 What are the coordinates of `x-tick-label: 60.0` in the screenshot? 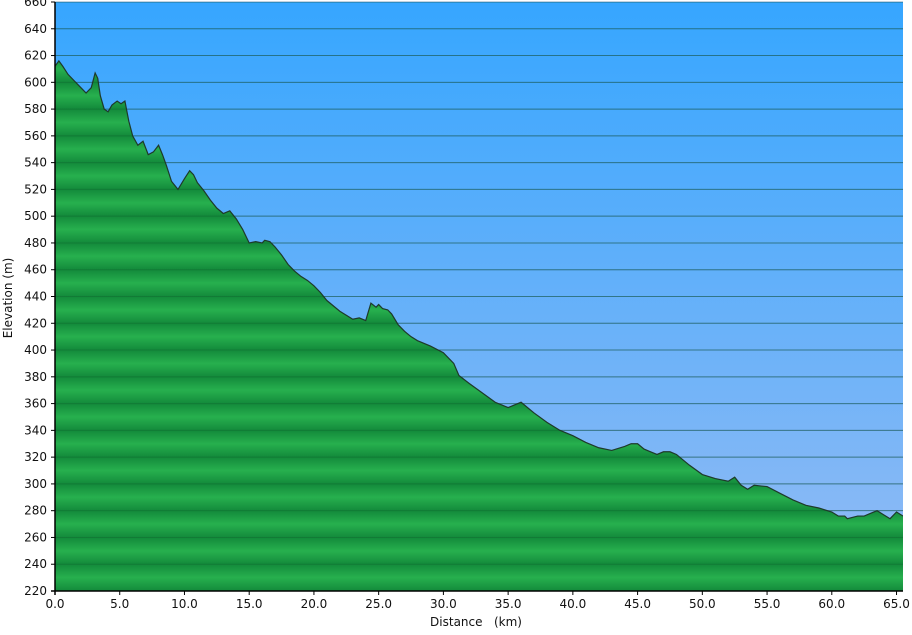 It's located at (831, 604).